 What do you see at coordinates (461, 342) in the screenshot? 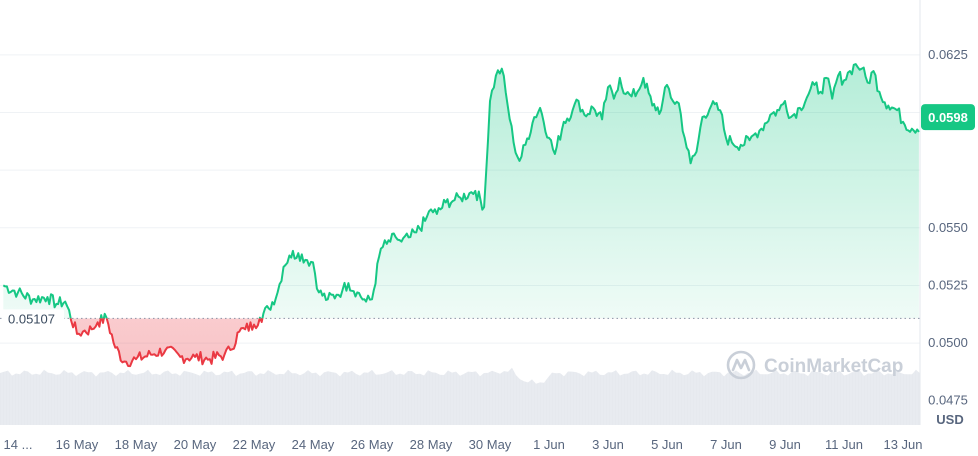
I see `area-below-reference` at bounding box center [461, 342].